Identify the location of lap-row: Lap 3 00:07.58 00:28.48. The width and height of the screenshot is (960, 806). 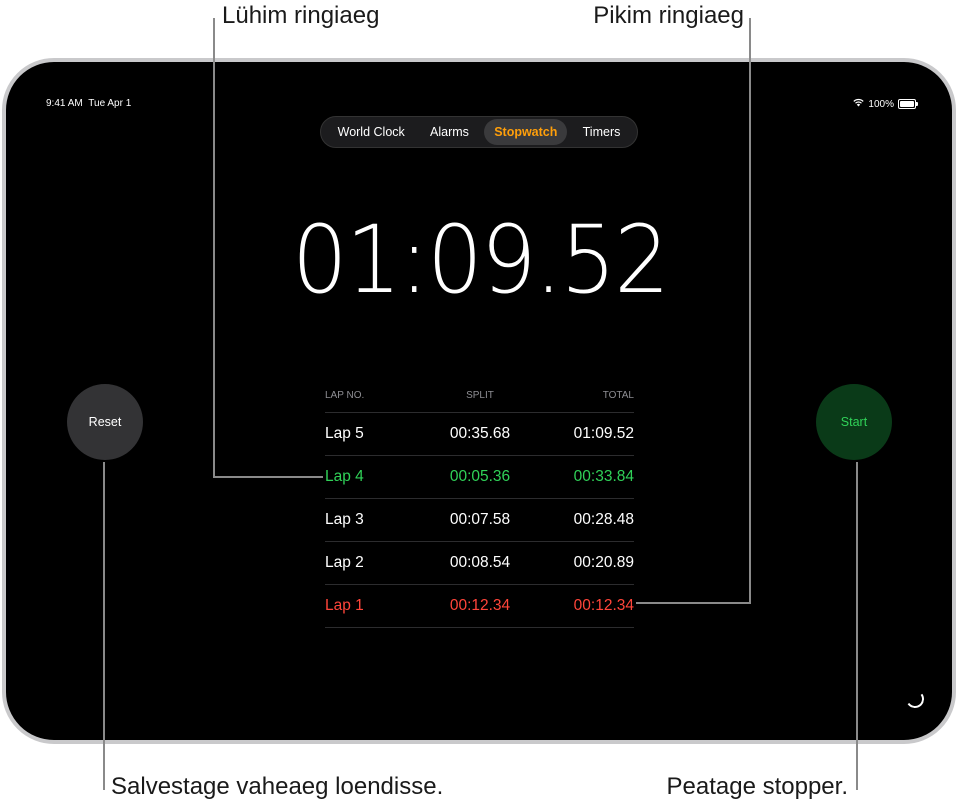
(479, 520).